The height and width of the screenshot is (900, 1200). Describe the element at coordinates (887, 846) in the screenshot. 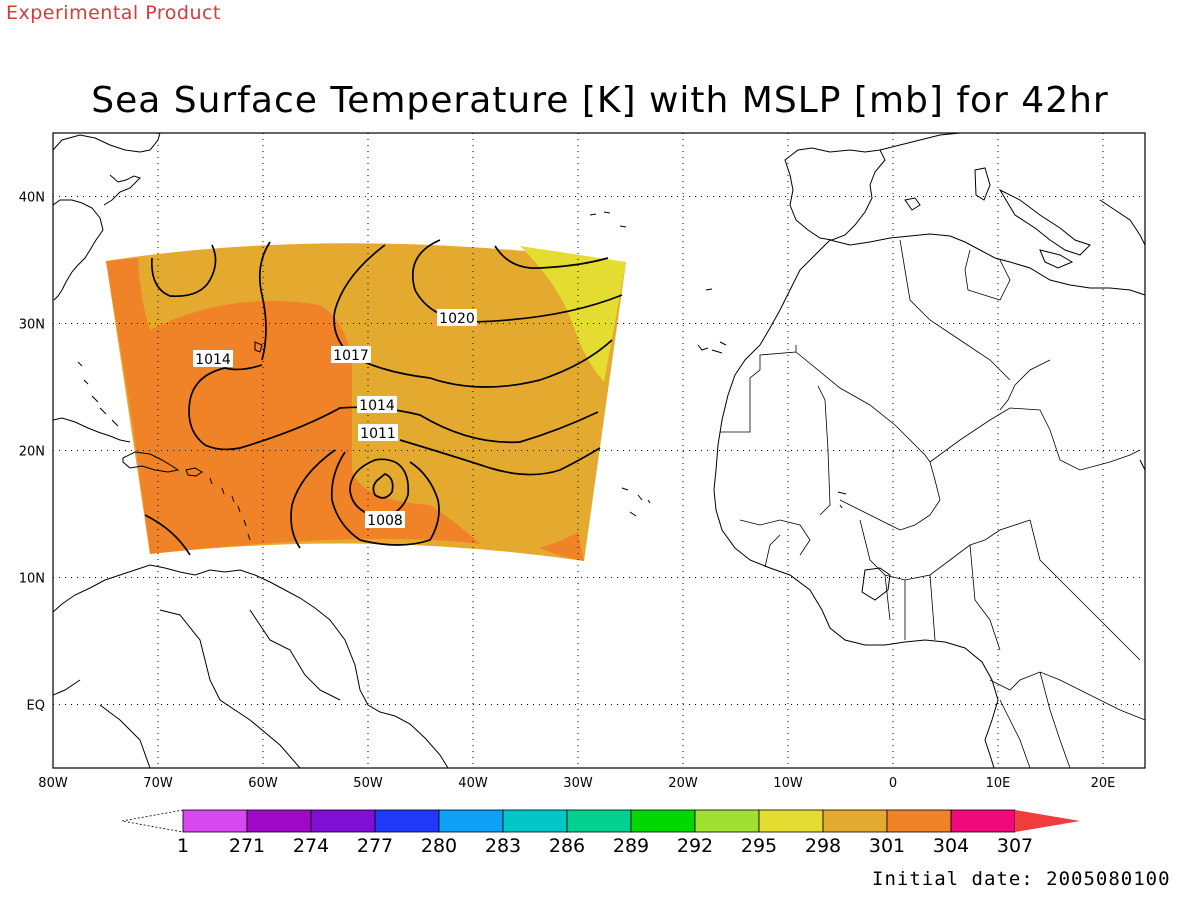

I see `colorbar-label-301: 301` at that location.